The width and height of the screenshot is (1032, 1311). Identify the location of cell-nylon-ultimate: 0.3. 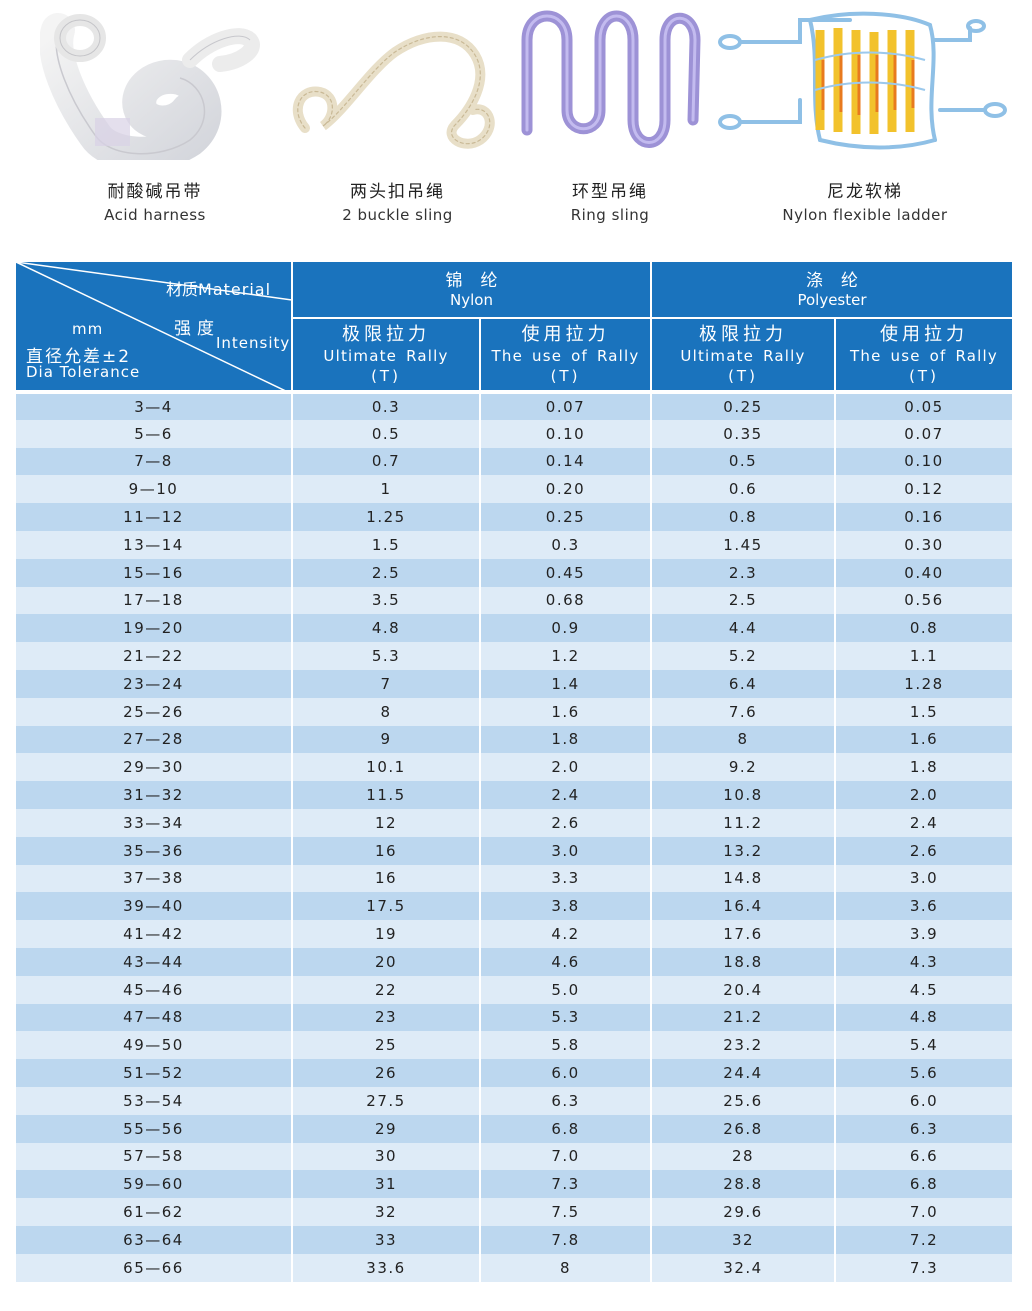
(386, 405).